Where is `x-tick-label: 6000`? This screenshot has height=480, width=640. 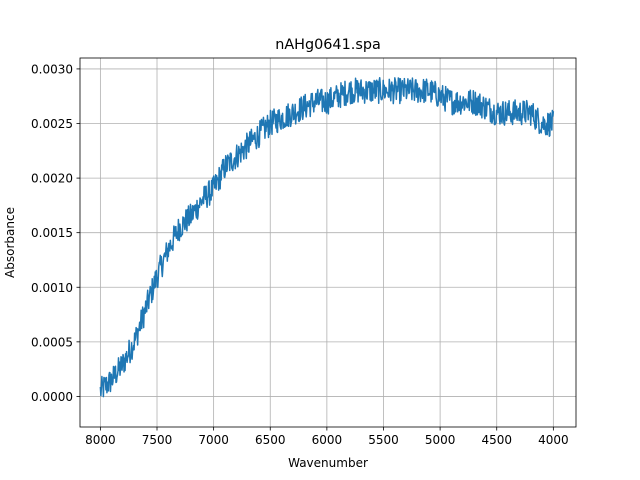
x-tick-label: 6000 is located at coordinates (327, 440).